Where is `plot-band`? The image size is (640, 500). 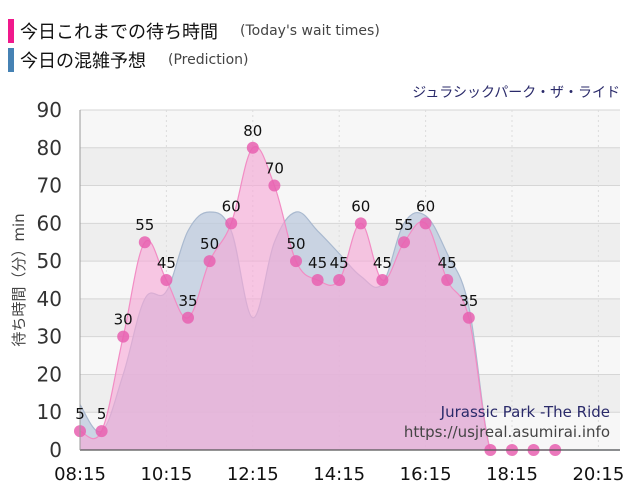 plot-band is located at coordinates (350, 166).